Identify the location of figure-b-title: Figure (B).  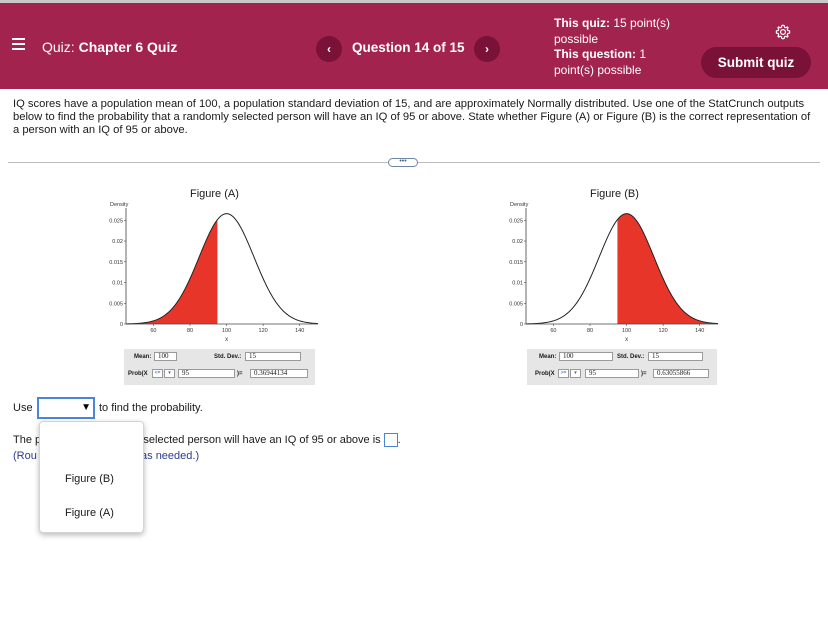
(614, 194).